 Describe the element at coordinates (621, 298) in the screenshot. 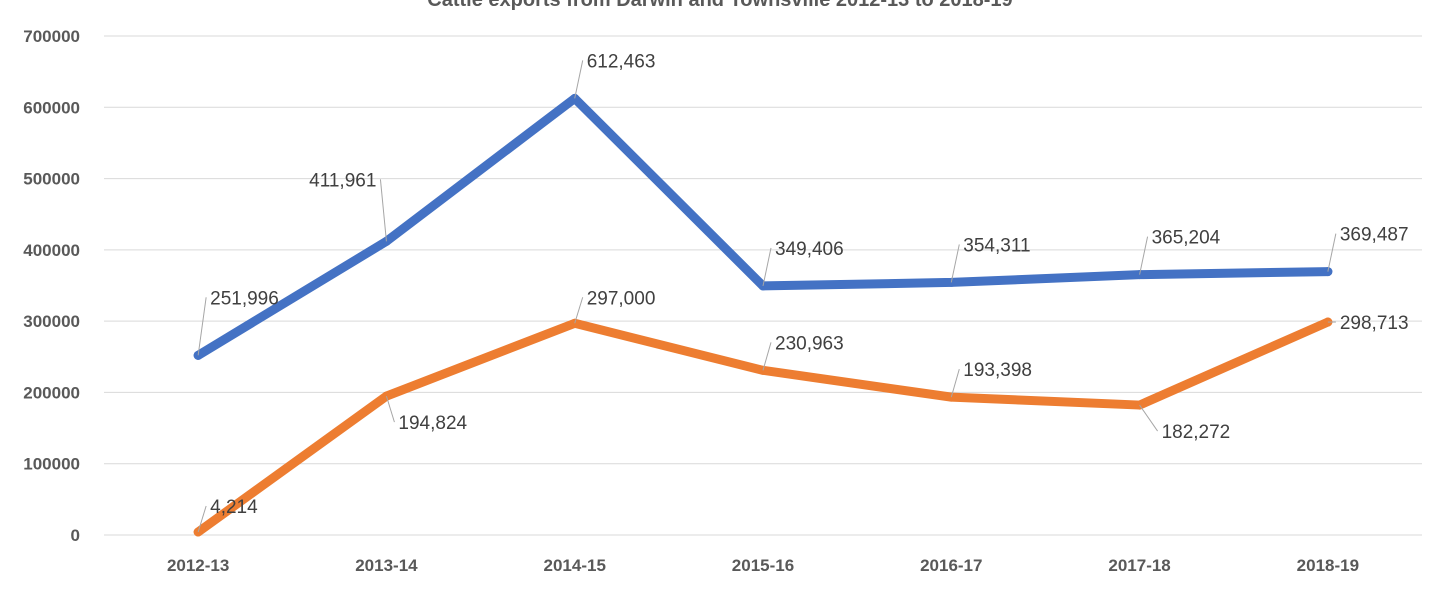

I see `data-label: 297,000` at that location.